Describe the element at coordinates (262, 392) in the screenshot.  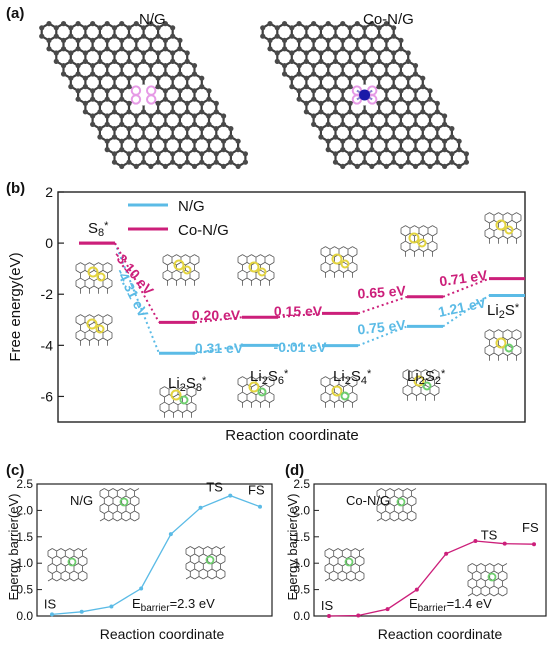
I see `lithium-atom` at that location.